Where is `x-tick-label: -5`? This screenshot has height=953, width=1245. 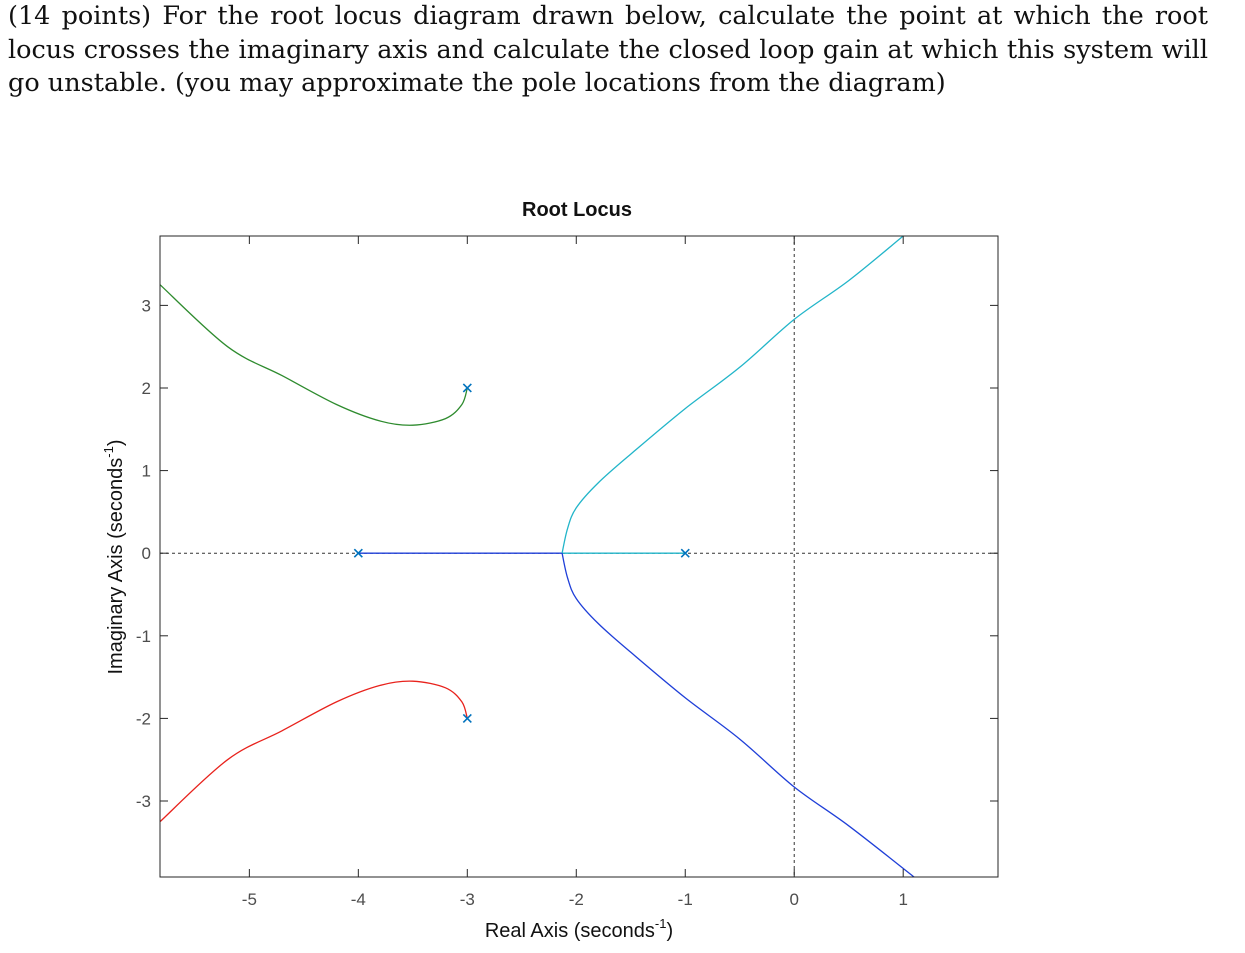
x-tick-label: -5 is located at coordinates (249, 899).